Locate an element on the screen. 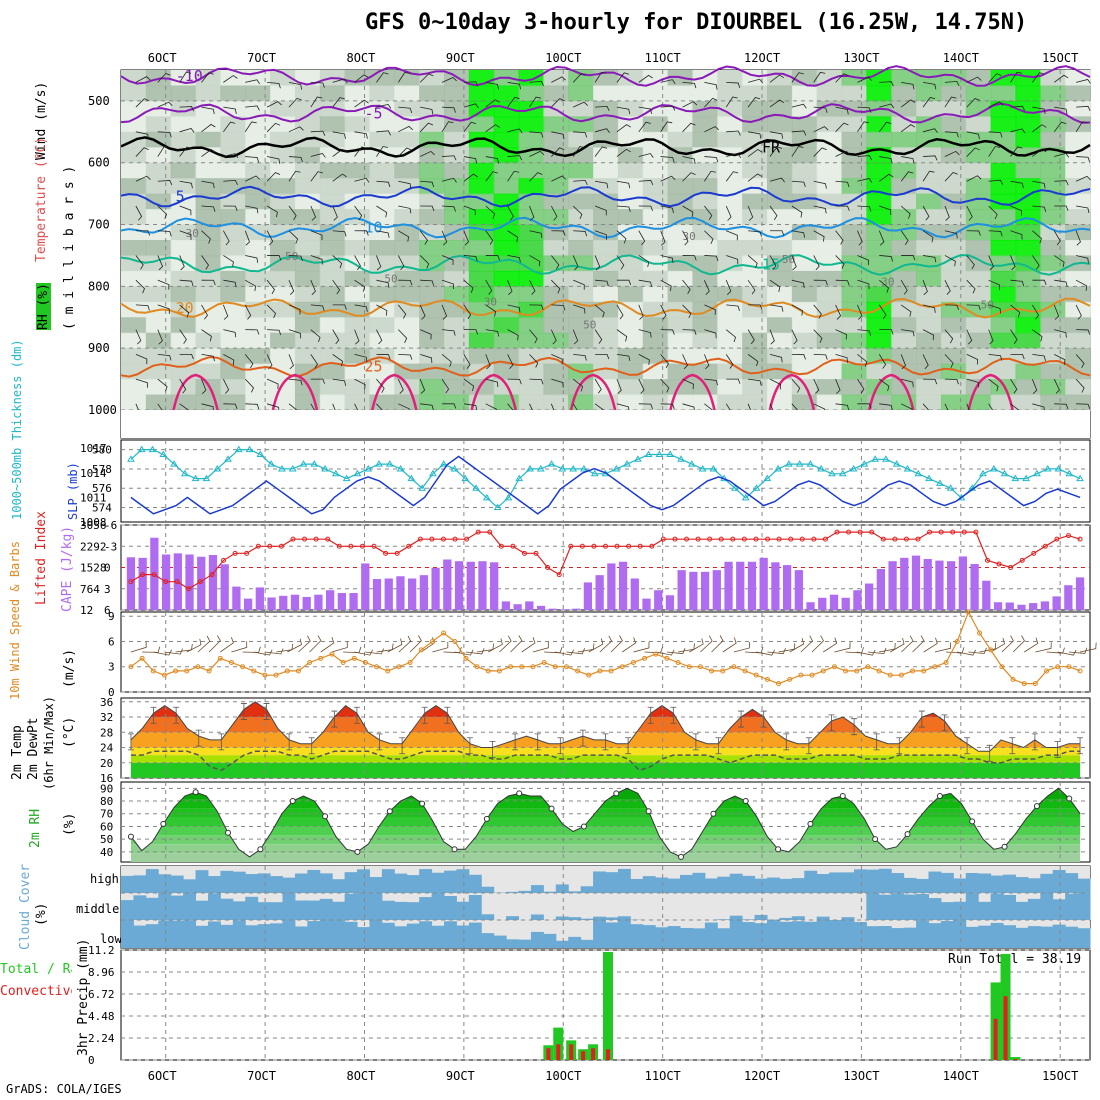  x-tick-top: 11OCT is located at coordinates (663, 58).